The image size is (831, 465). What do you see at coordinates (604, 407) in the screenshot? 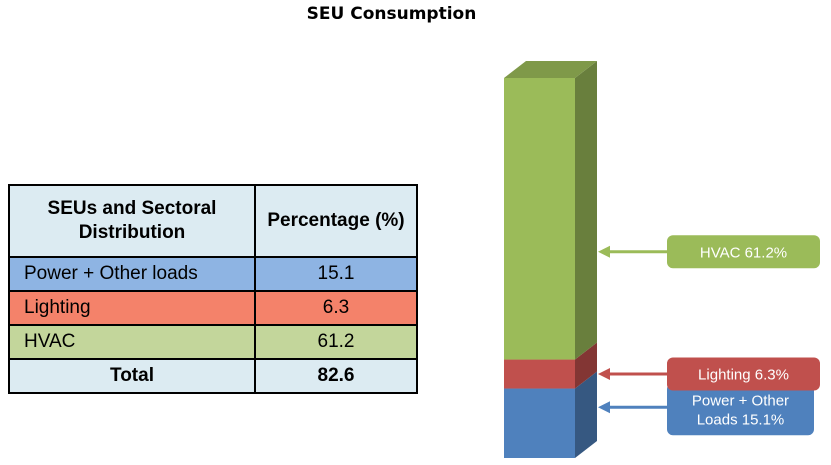
I see `callout-arrowhead-power-other-loads` at bounding box center [604, 407].